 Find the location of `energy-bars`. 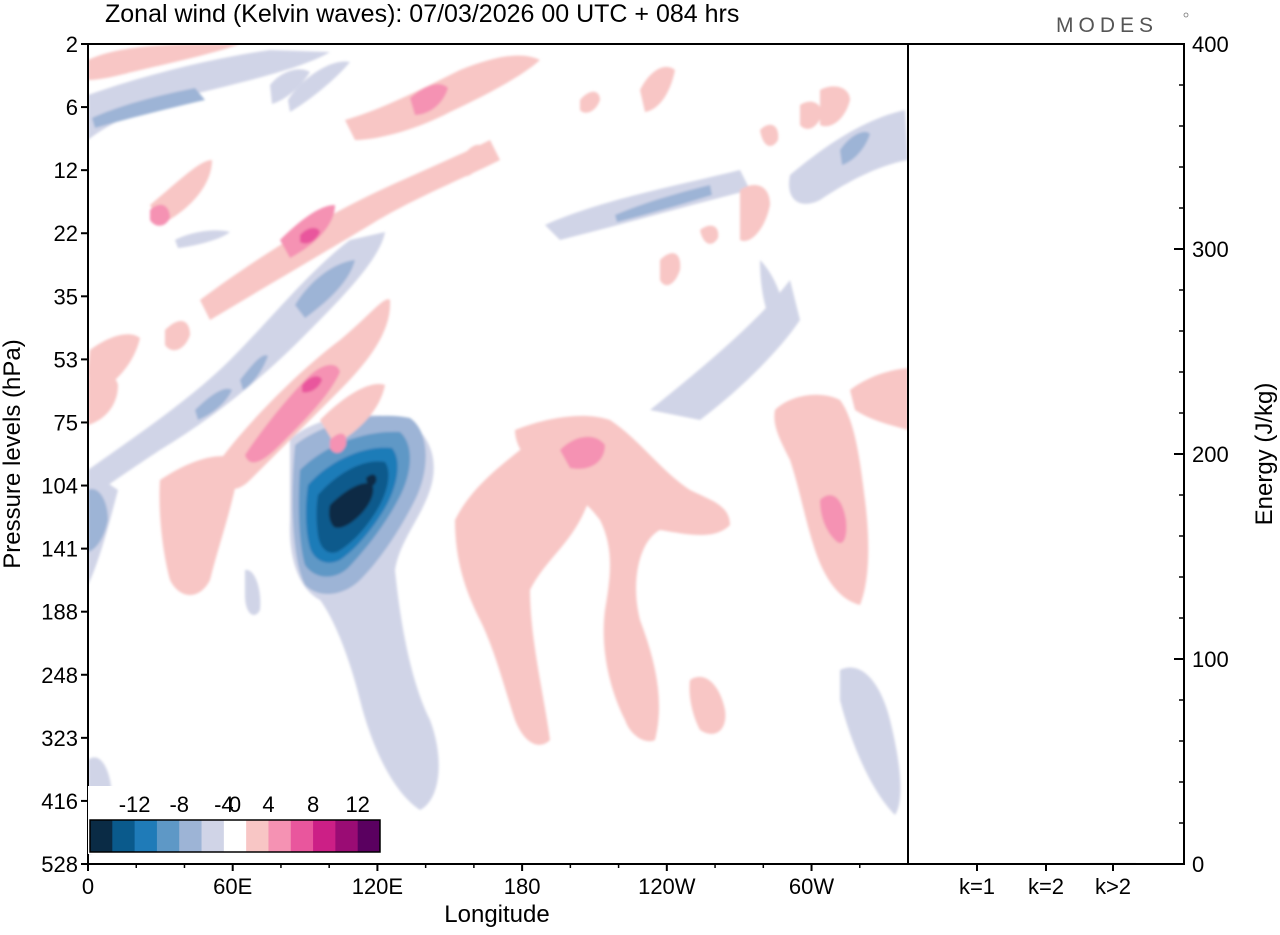

energy-bars is located at coordinates (1045, 863).